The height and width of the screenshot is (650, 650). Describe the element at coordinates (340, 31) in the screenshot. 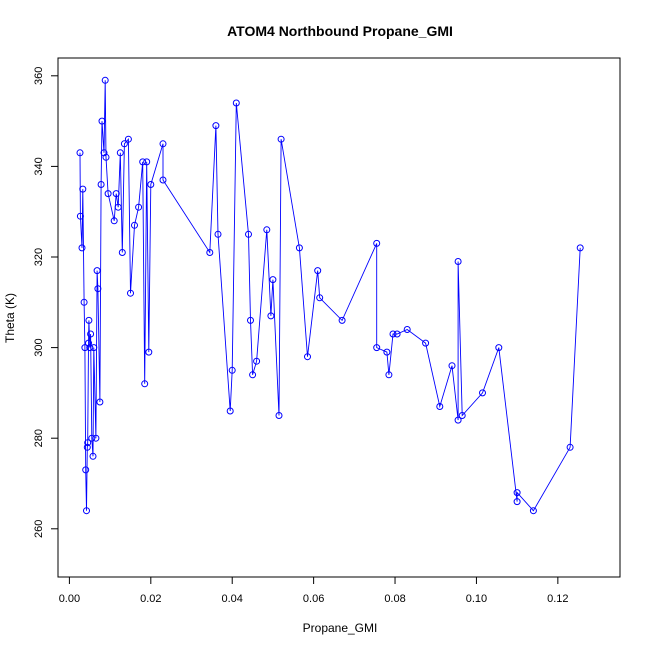

I see `chart-title: ATOM4 Northbound Propane_GMI` at that location.